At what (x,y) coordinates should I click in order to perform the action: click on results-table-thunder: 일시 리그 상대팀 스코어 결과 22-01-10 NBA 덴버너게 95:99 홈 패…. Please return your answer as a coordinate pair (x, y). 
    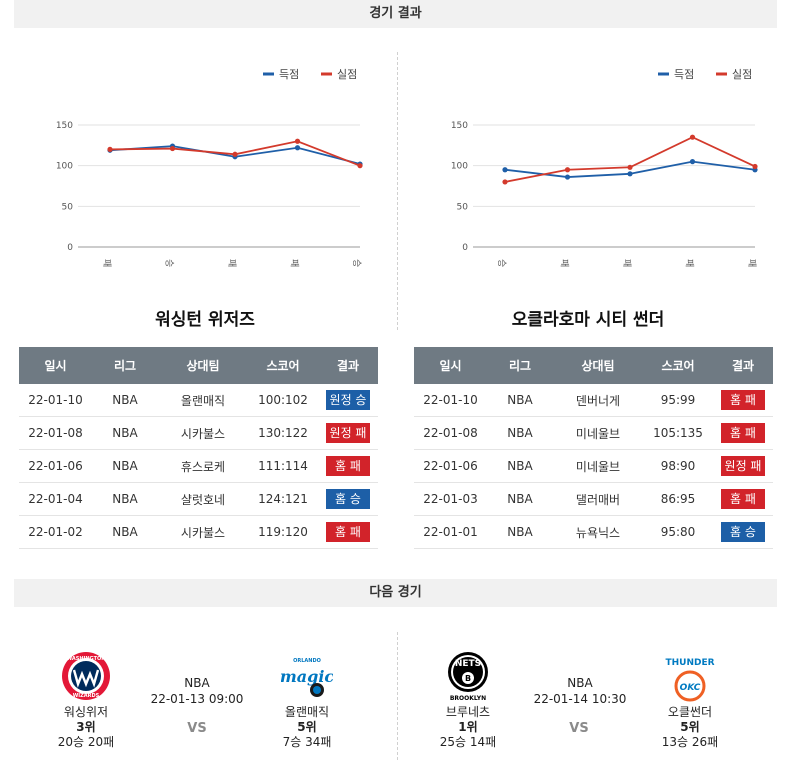
    Looking at the image, I should click on (593, 448).